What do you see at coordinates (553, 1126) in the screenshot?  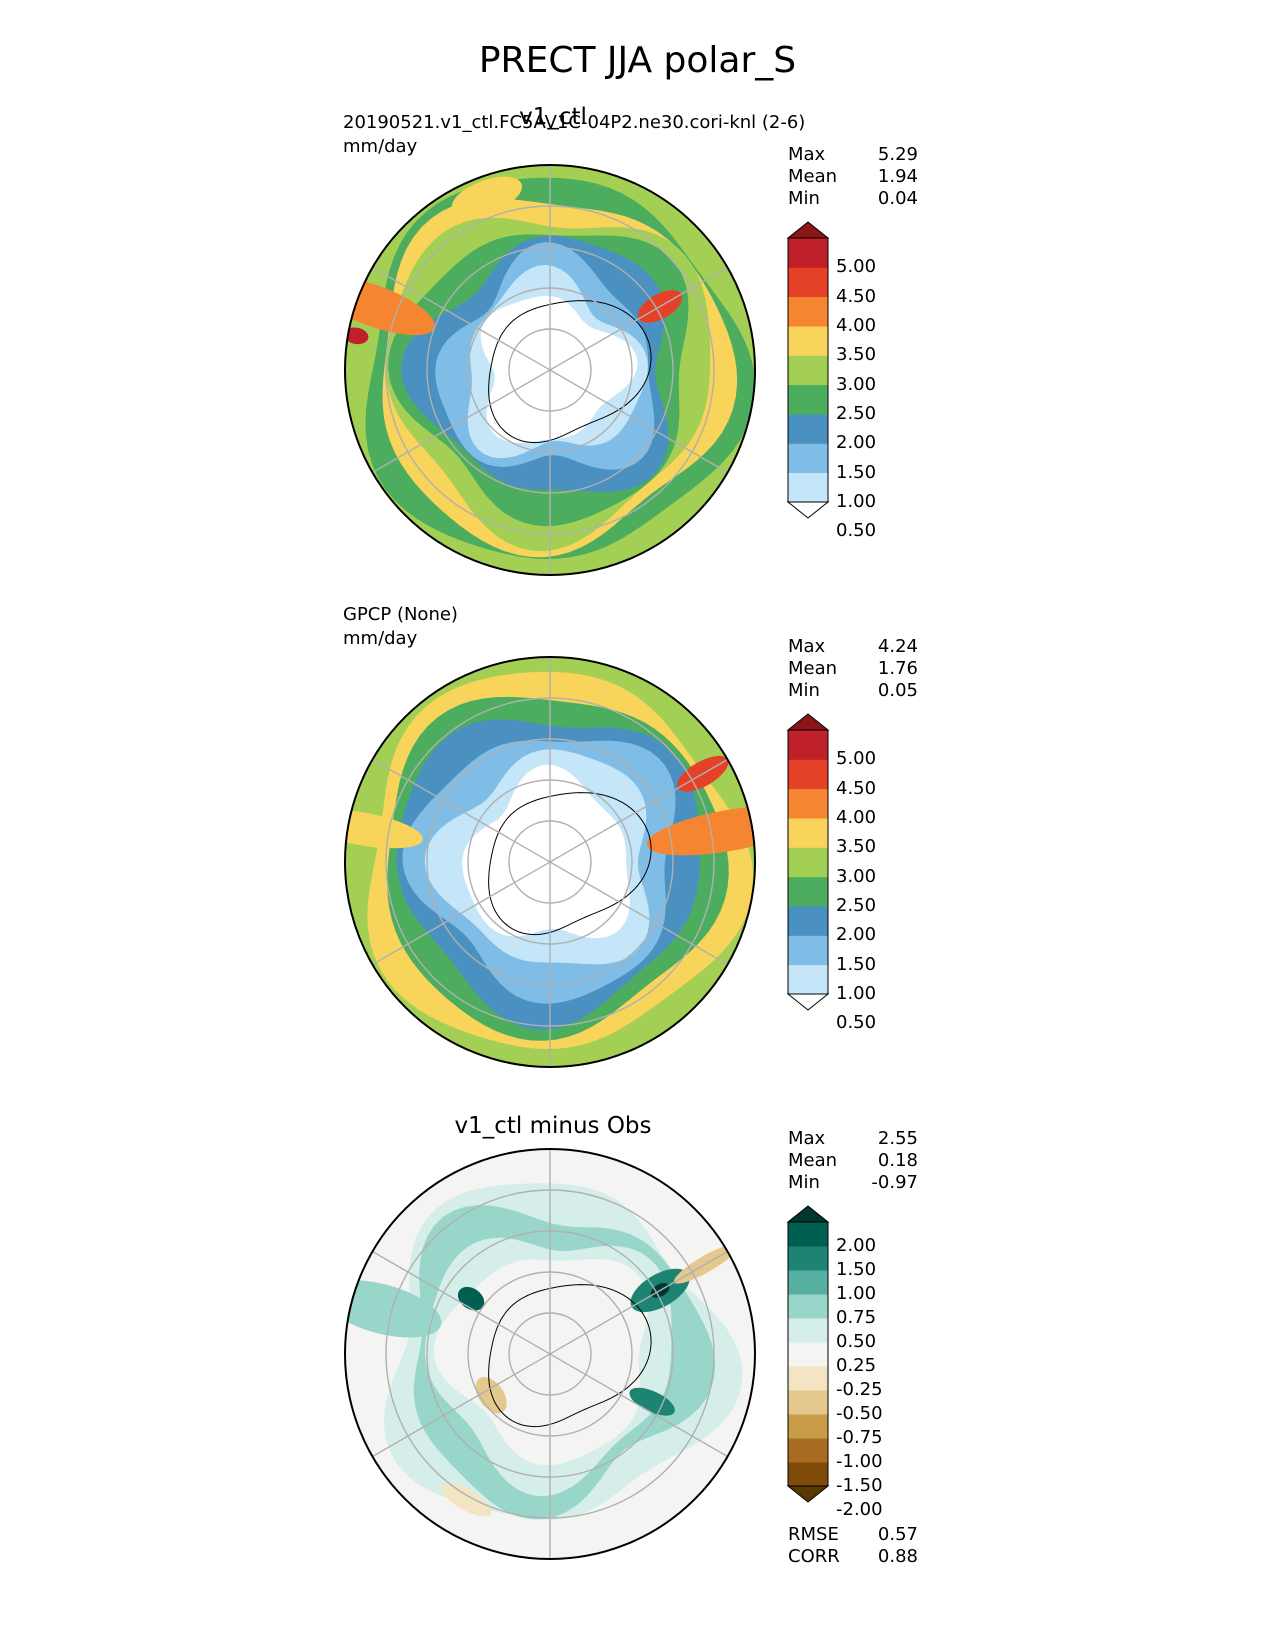 I see `panel-3-title: v1_ctl minus Obs` at bounding box center [553, 1126].